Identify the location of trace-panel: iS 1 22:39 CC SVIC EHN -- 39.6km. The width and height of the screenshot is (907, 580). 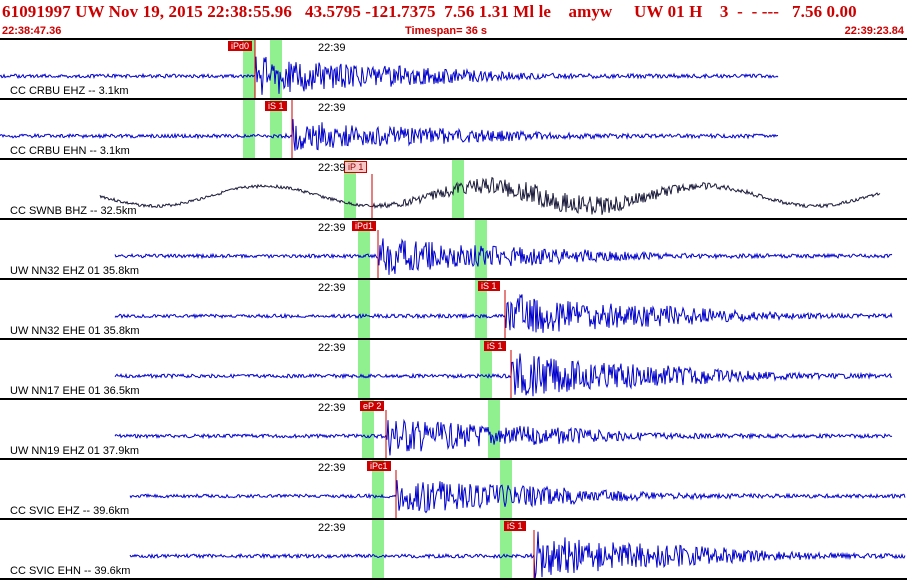
(453, 548).